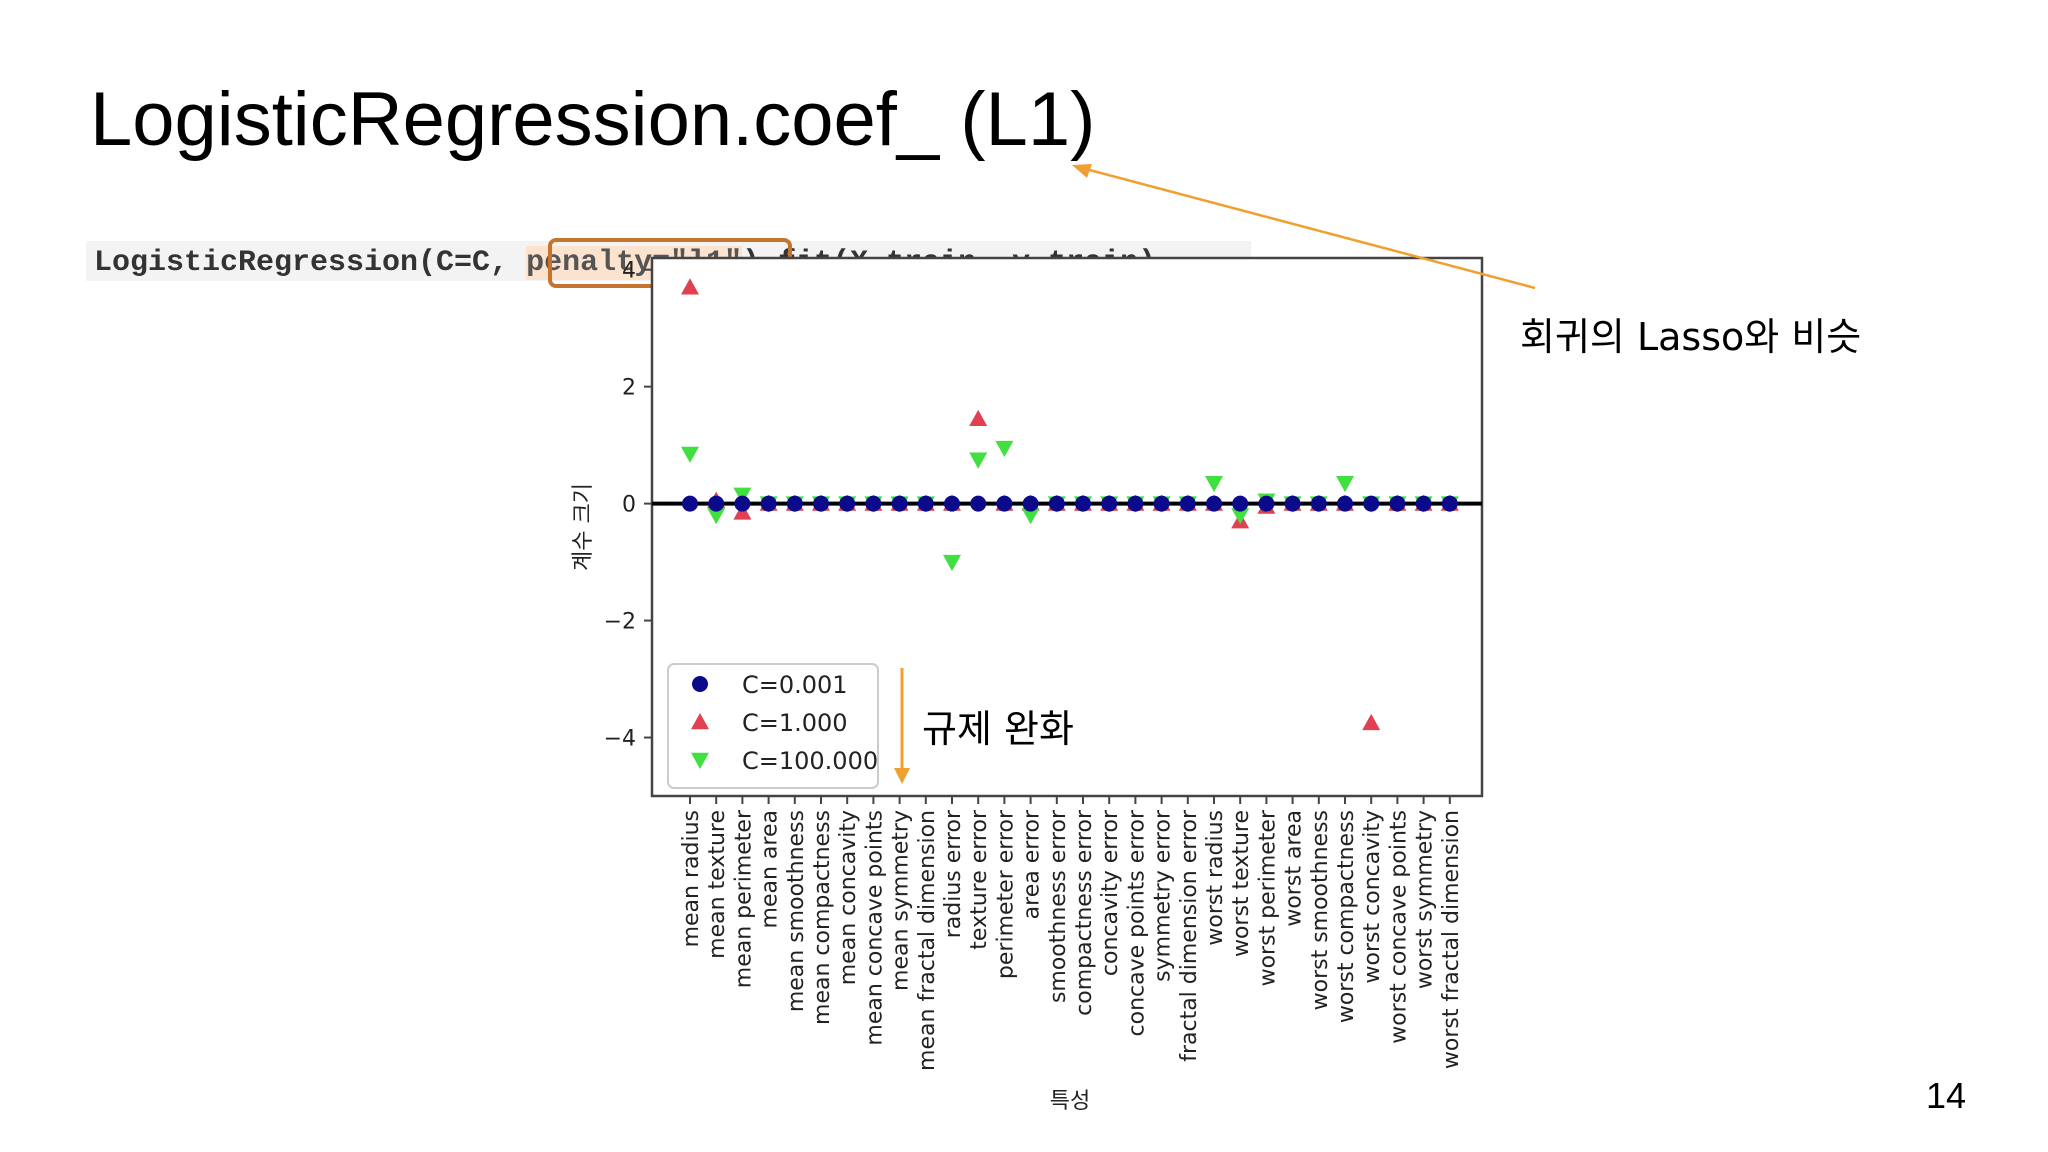 This screenshot has width=2048, height=1152. Describe the element at coordinates (310, 263) in the screenshot. I see `code-prefix: LogisticRegression(C=C,` at that location.